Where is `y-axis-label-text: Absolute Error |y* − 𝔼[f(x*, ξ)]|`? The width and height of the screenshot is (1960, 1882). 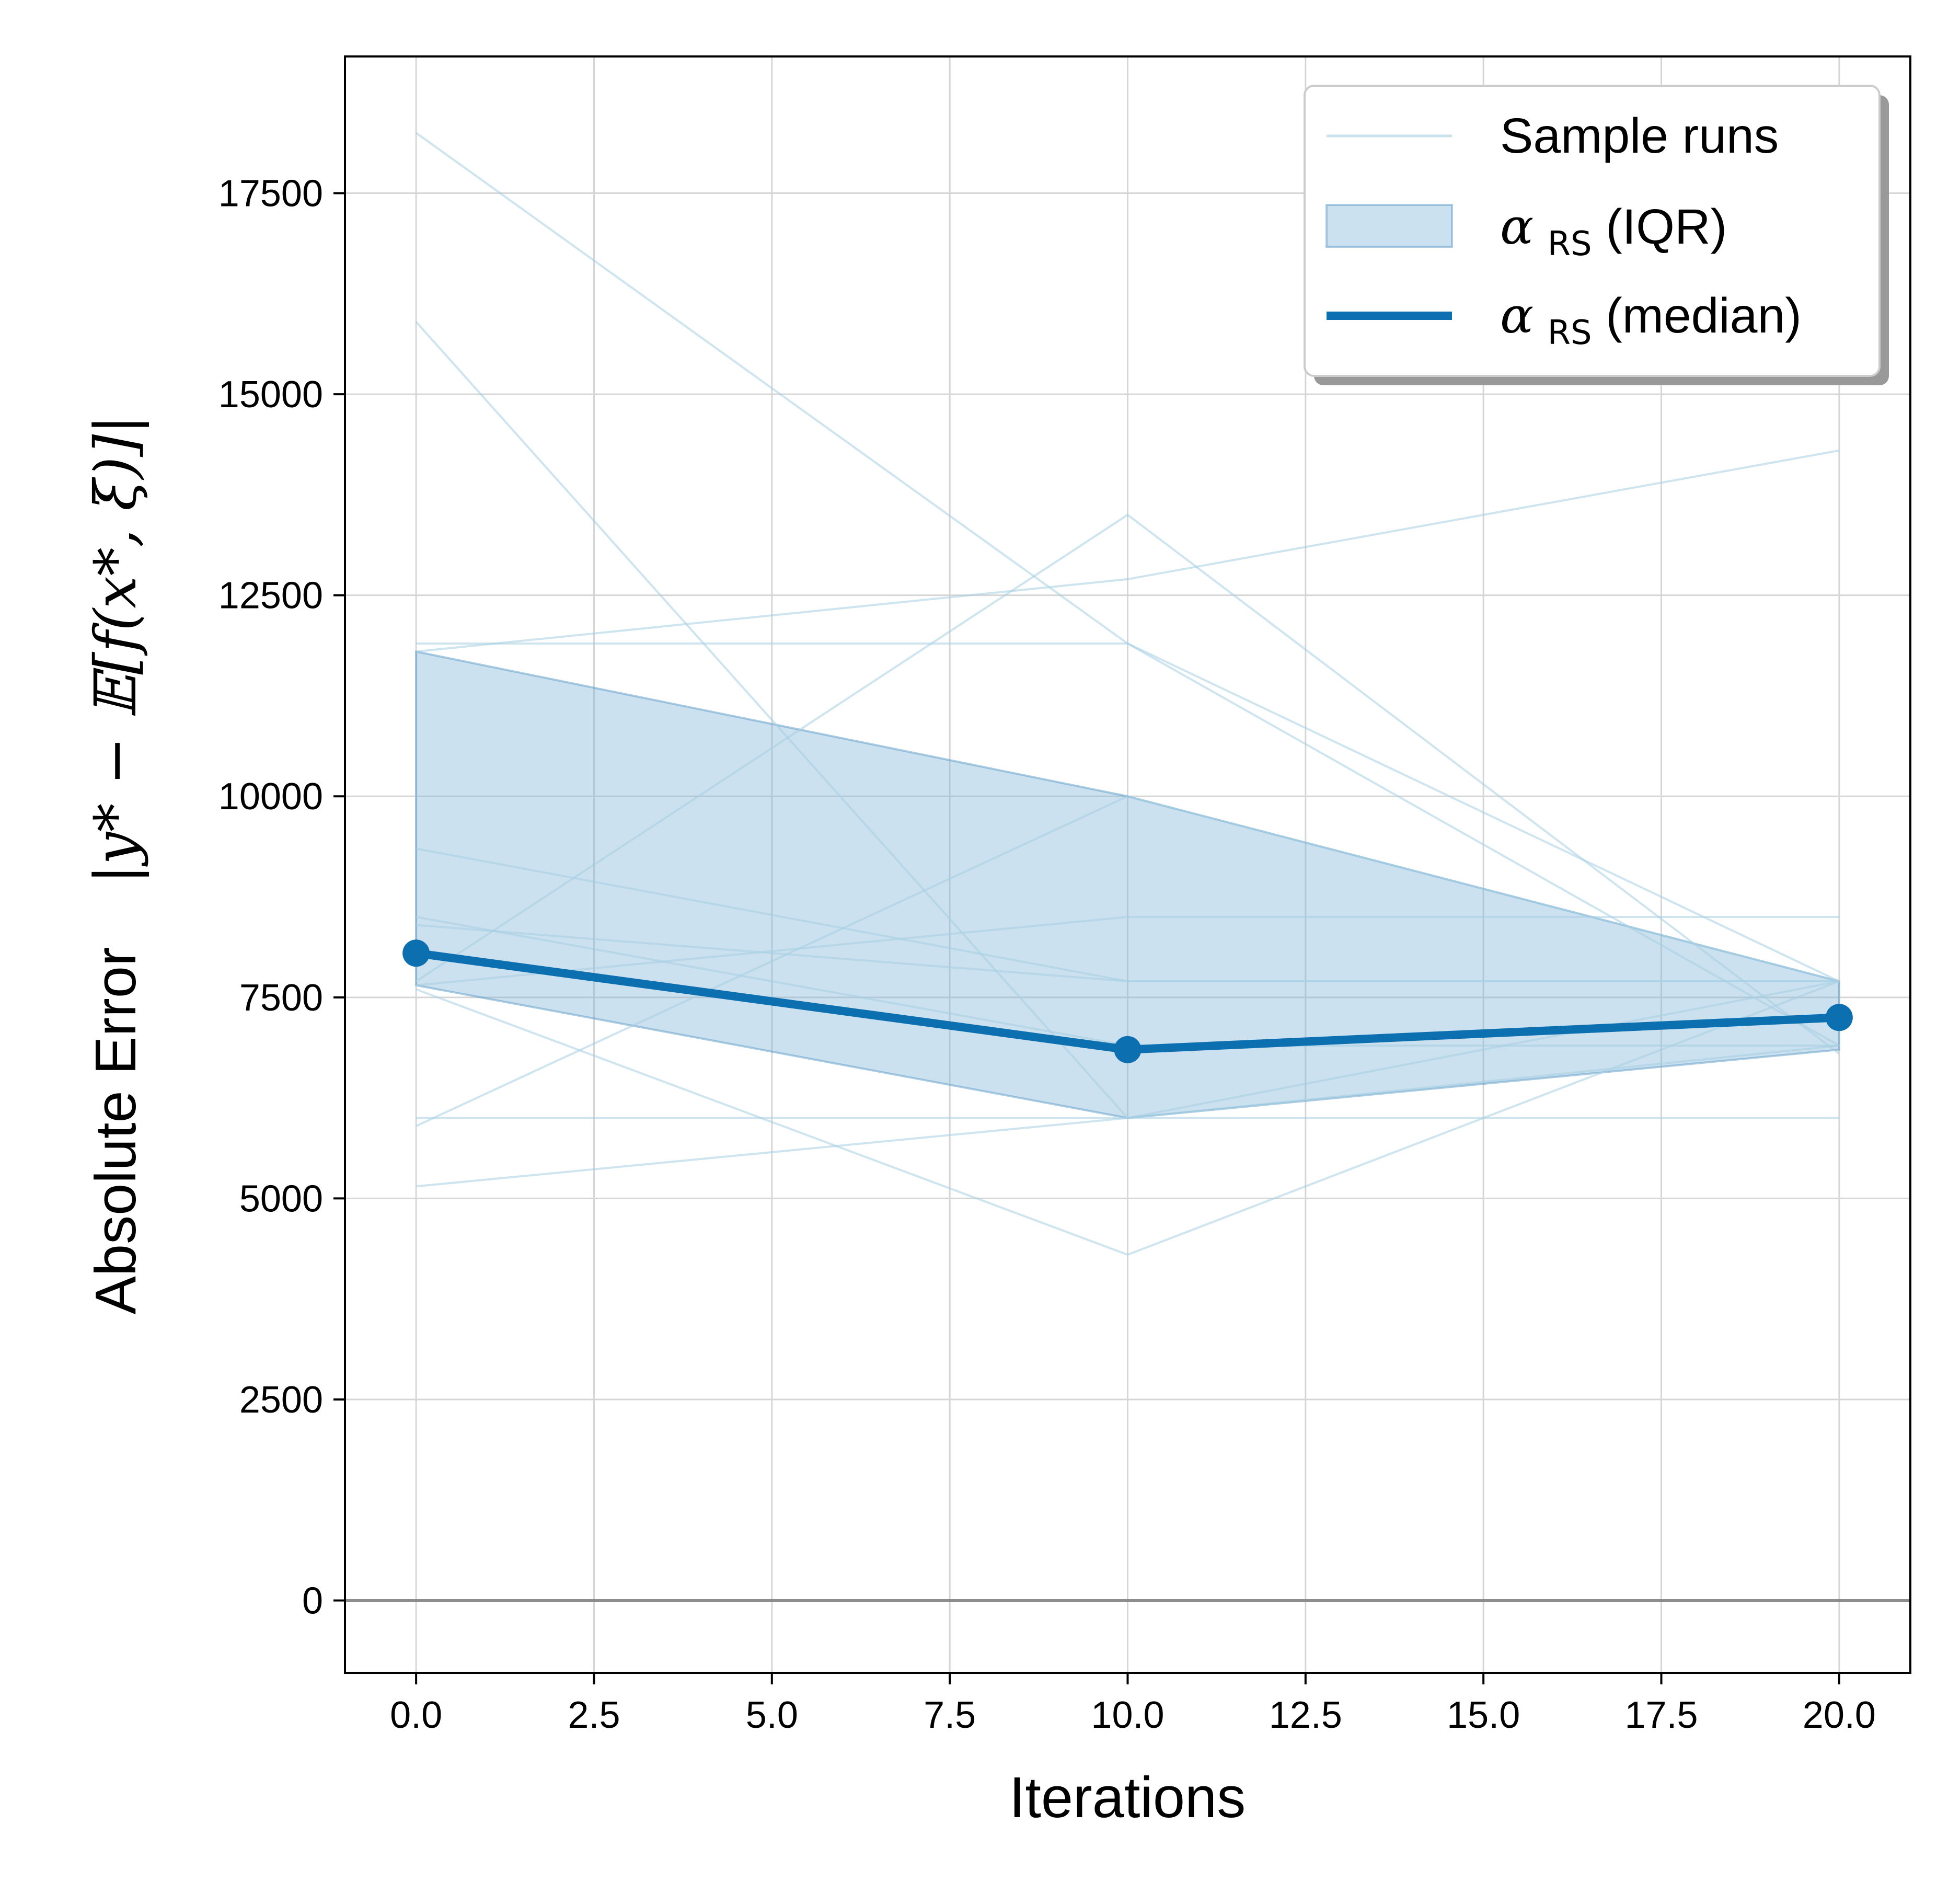 y-axis-label-text: Absolute Error |y* − 𝔼[f(x*, ξ)]| is located at coordinates (115, 865).